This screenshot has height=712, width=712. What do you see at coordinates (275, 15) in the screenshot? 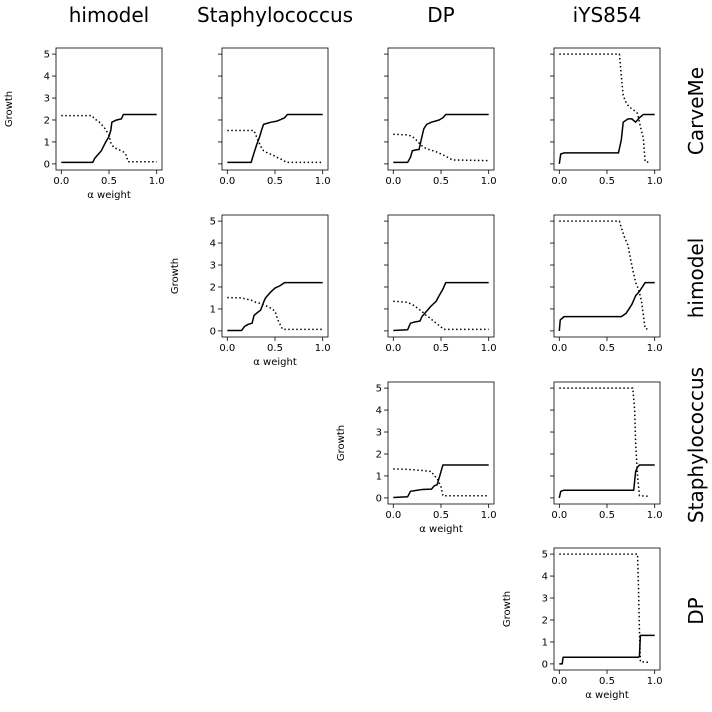
I see `column-title-staphylococcus: Staphylococcus` at bounding box center [275, 15].